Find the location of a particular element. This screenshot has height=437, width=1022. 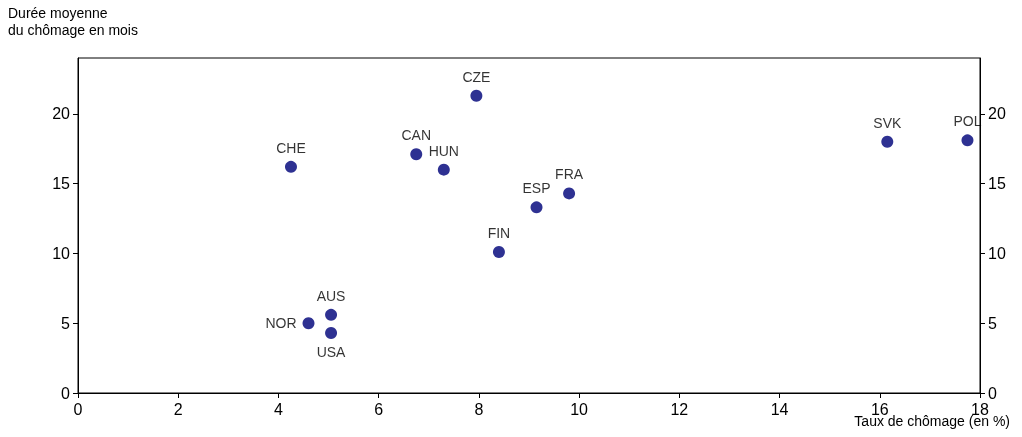

x-tick-label: 12 is located at coordinates (679, 409).